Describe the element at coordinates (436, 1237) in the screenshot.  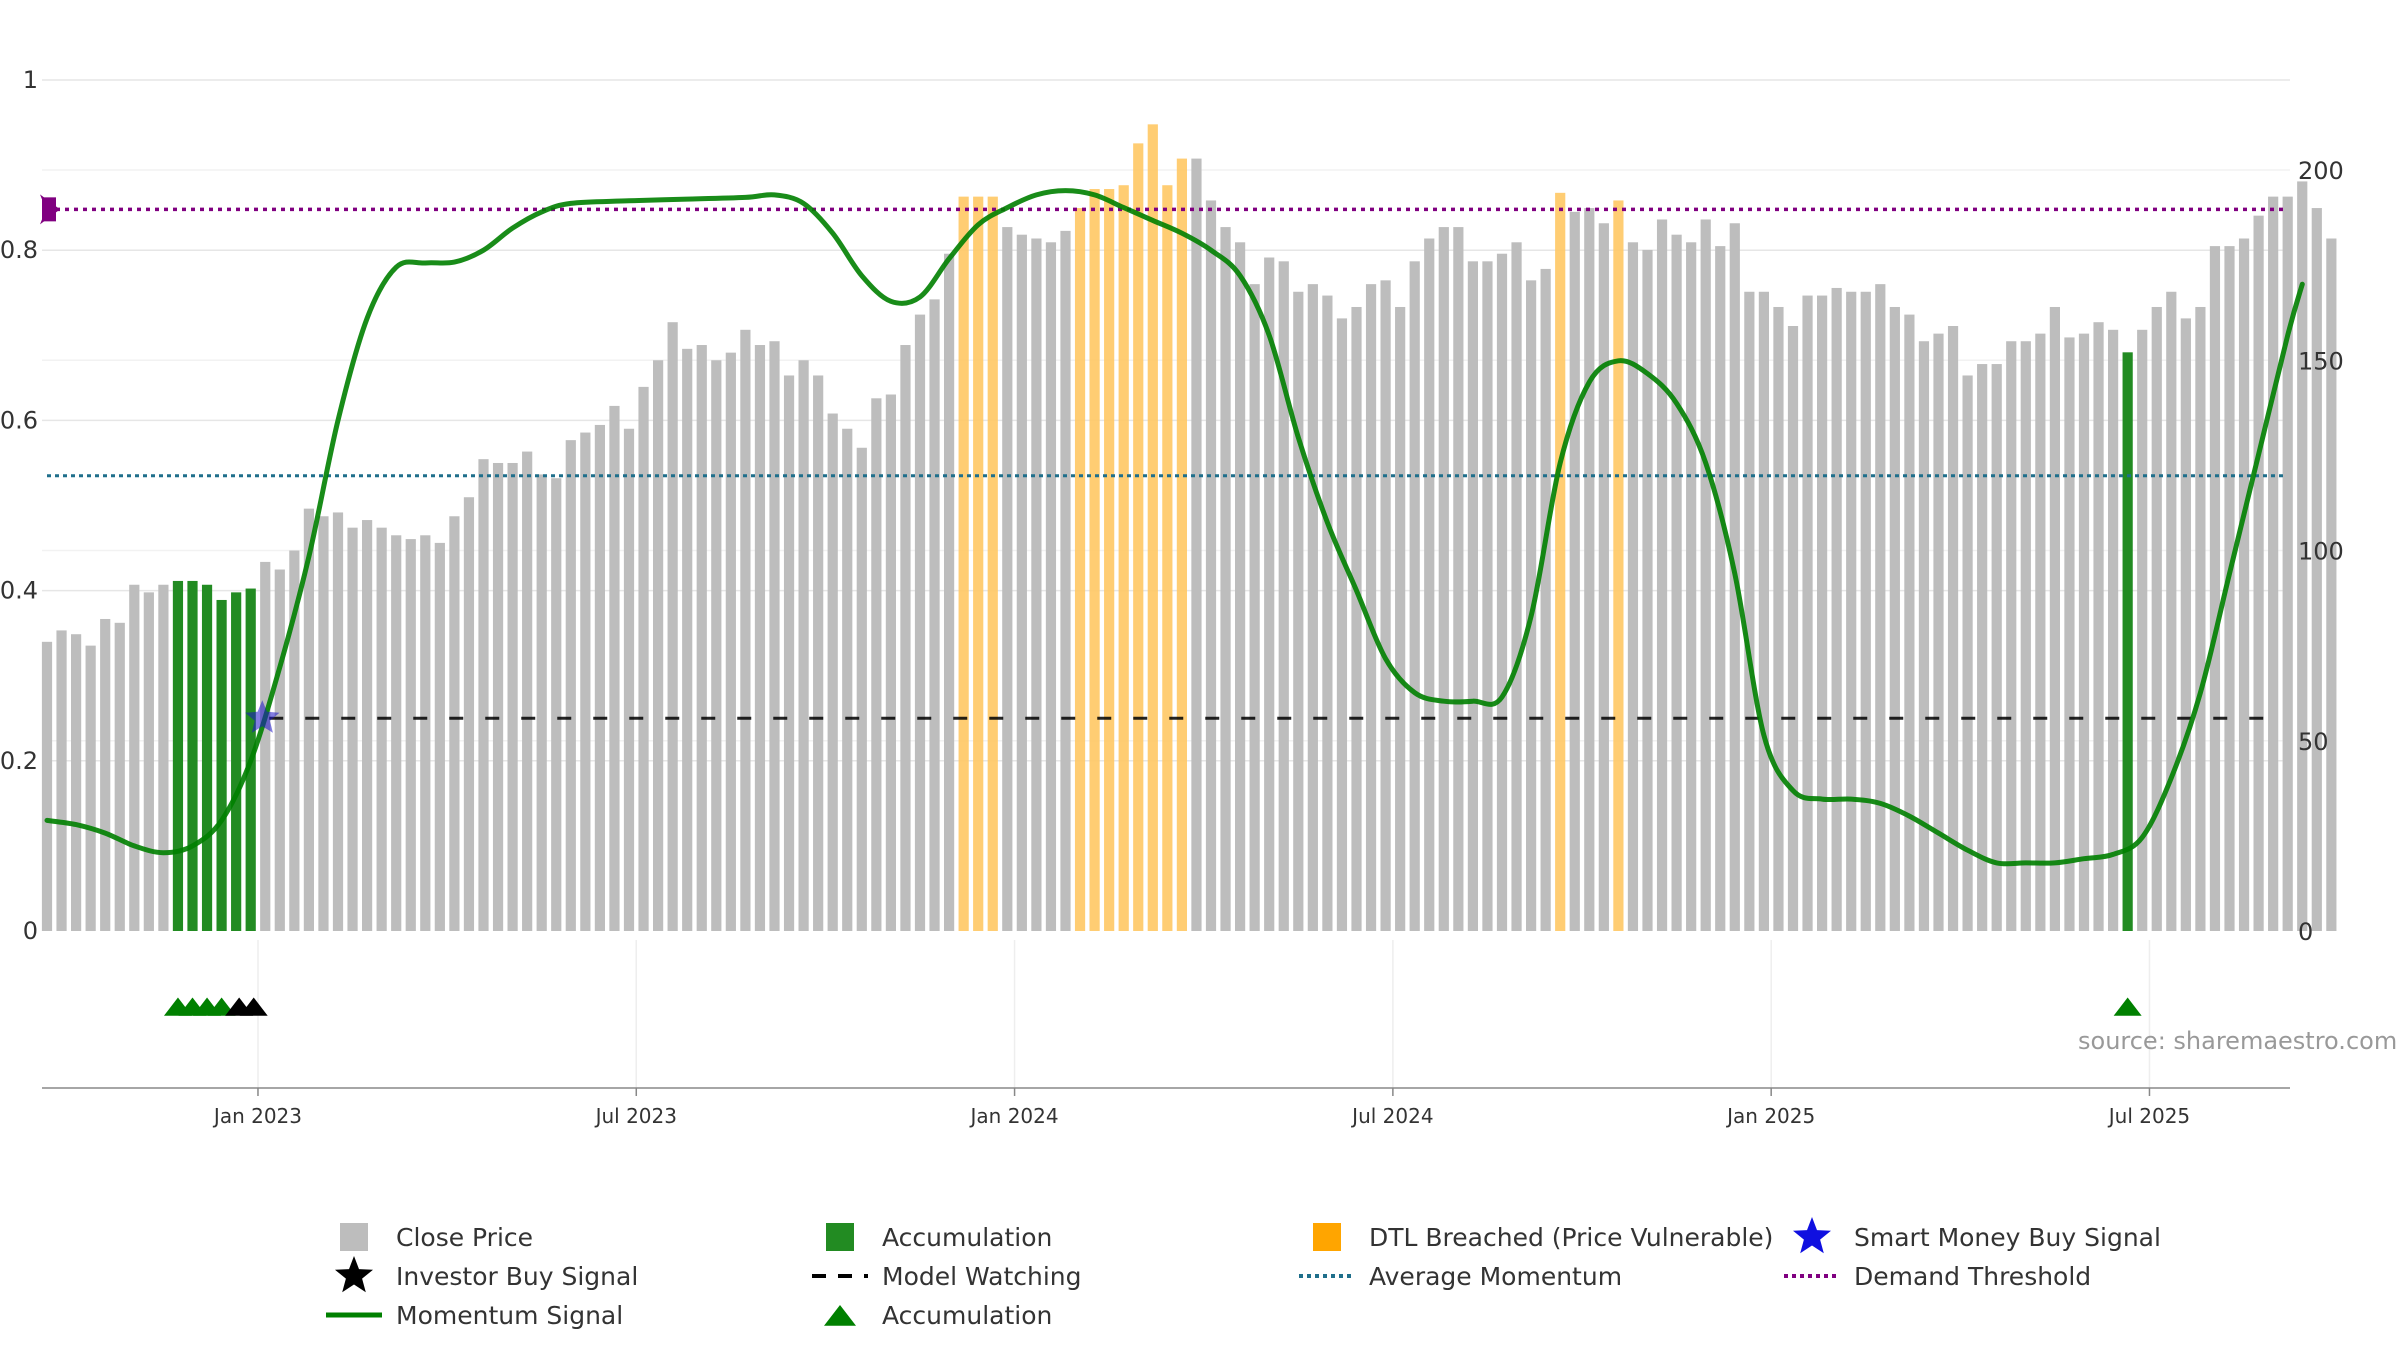
I see `legend-item-close: Close Price` at that location.